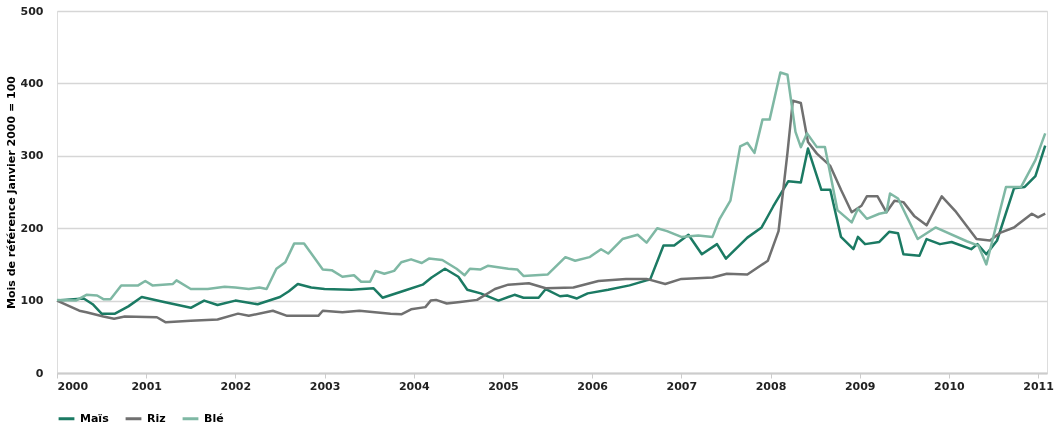  What do you see at coordinates (503, 386) in the screenshot?
I see `x-tick-label: 2005` at bounding box center [503, 386].